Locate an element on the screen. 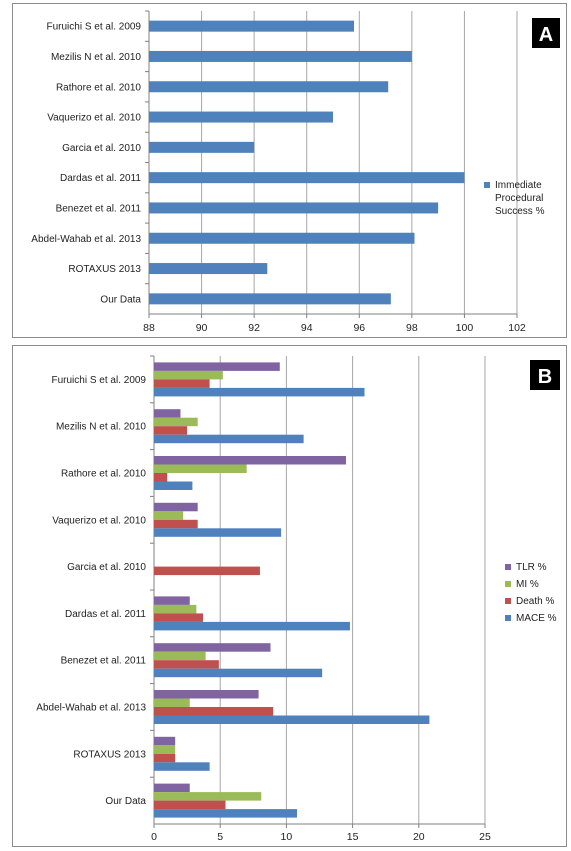  panel-badge-a-text: A is located at coordinates (546, 35).